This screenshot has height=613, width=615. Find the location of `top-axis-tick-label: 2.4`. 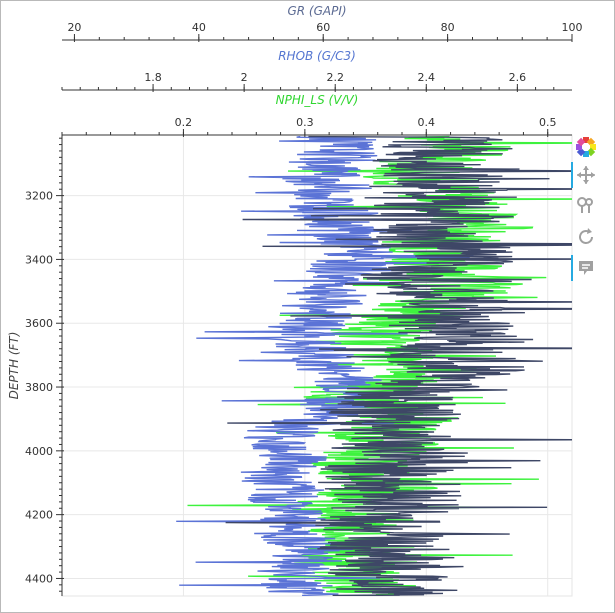

top-axis-tick-label: 2.4 is located at coordinates (427, 77).